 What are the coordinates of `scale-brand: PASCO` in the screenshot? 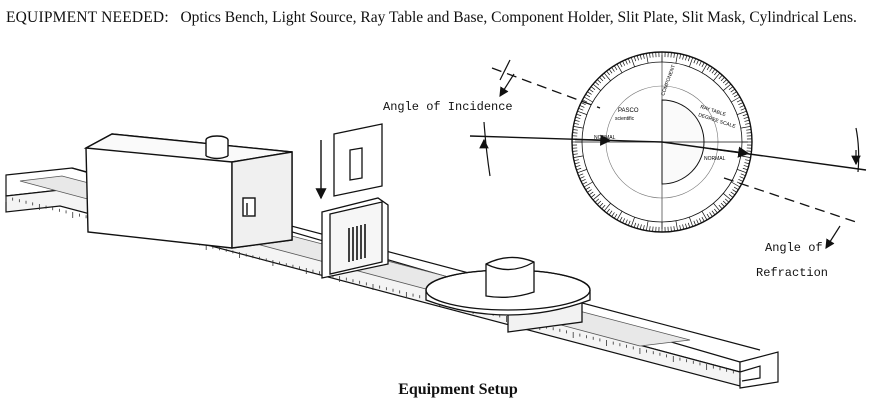 It's located at (628, 111).